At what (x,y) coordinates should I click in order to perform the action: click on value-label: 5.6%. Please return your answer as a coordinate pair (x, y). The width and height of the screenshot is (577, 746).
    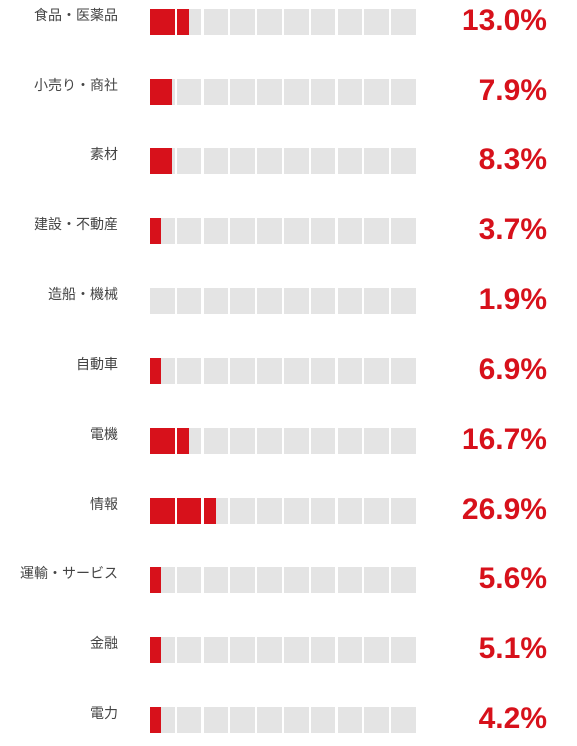
    Looking at the image, I should click on (512, 578).